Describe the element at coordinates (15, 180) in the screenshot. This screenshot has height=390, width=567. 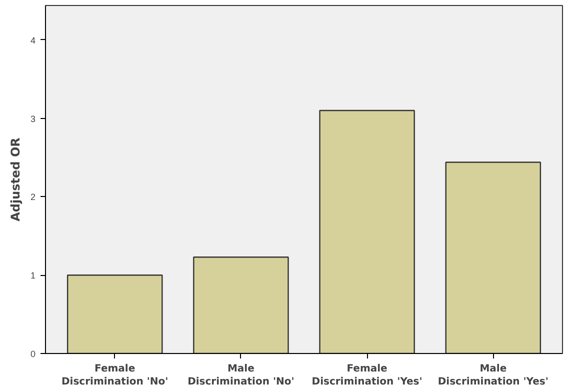
I see `y-axis-title: Adjusted OR` at that location.